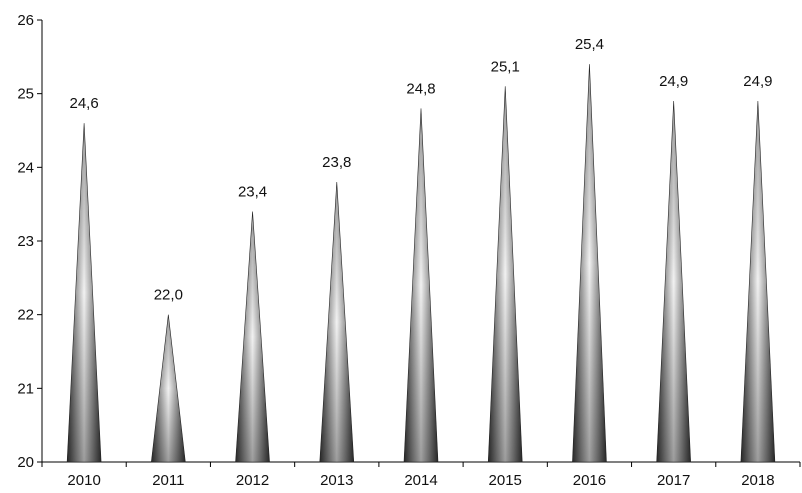 The width and height of the screenshot is (802, 493). I want to click on data-label: 23,8, so click(336, 162).